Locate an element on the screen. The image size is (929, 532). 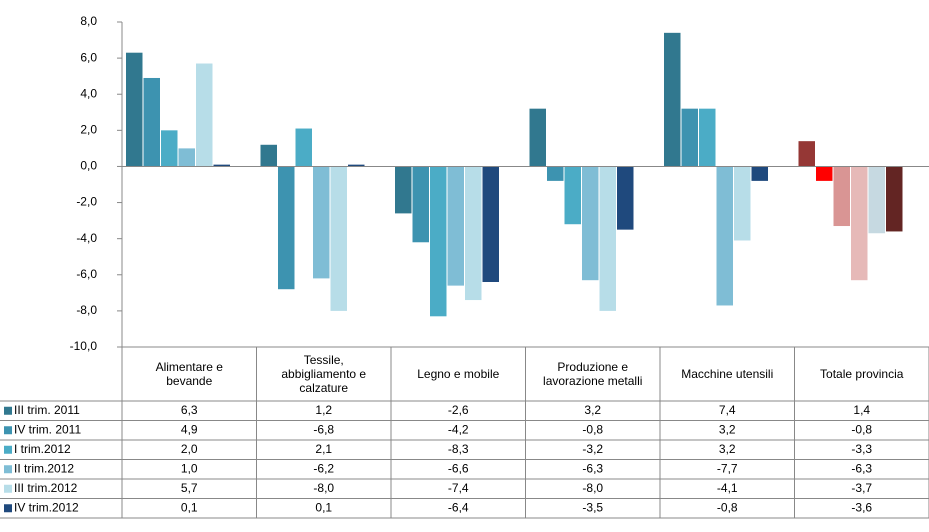
y-tick-label: 2,0 is located at coordinates (88, 130).